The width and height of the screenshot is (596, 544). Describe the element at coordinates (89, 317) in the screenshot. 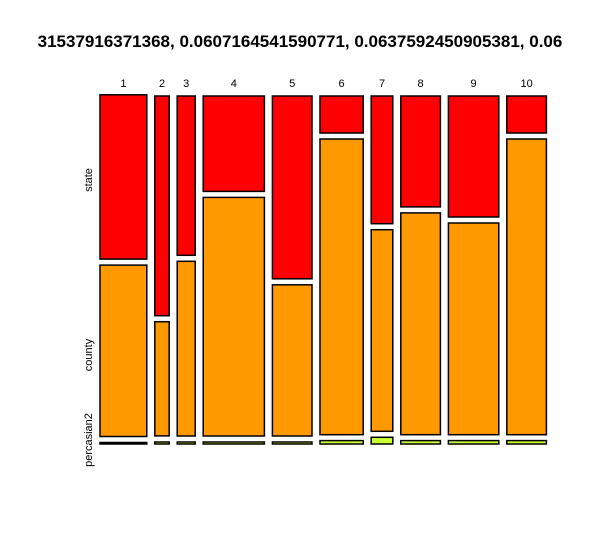

I see `y-level-labels: percasian2 county state` at that location.